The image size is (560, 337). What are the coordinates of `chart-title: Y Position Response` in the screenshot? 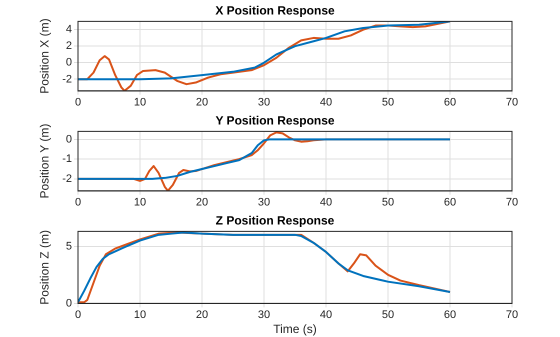 It's located at (275, 121).